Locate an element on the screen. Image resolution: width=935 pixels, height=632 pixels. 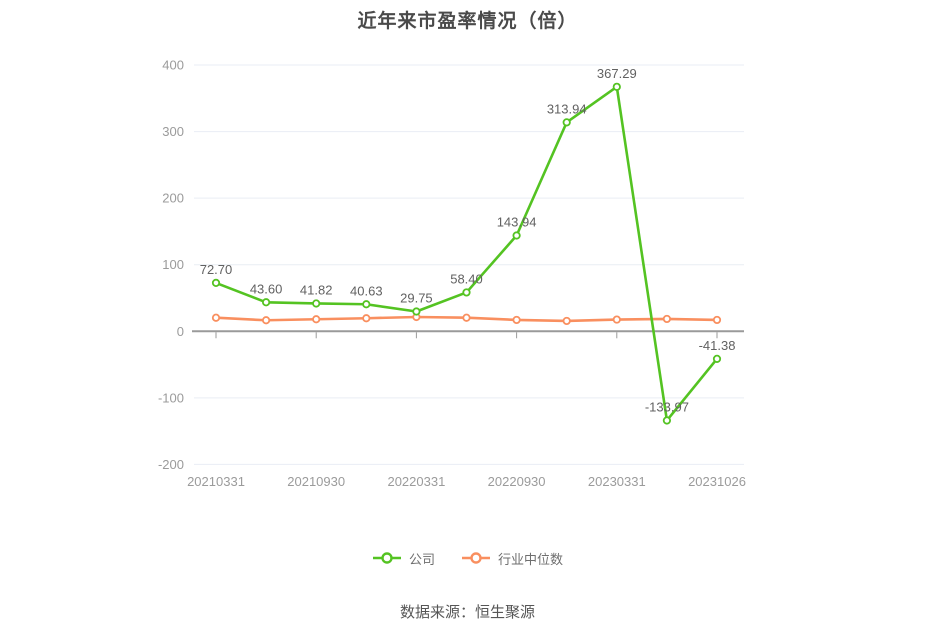
x-axis-tick-label: 20220331 is located at coordinates (416, 481).